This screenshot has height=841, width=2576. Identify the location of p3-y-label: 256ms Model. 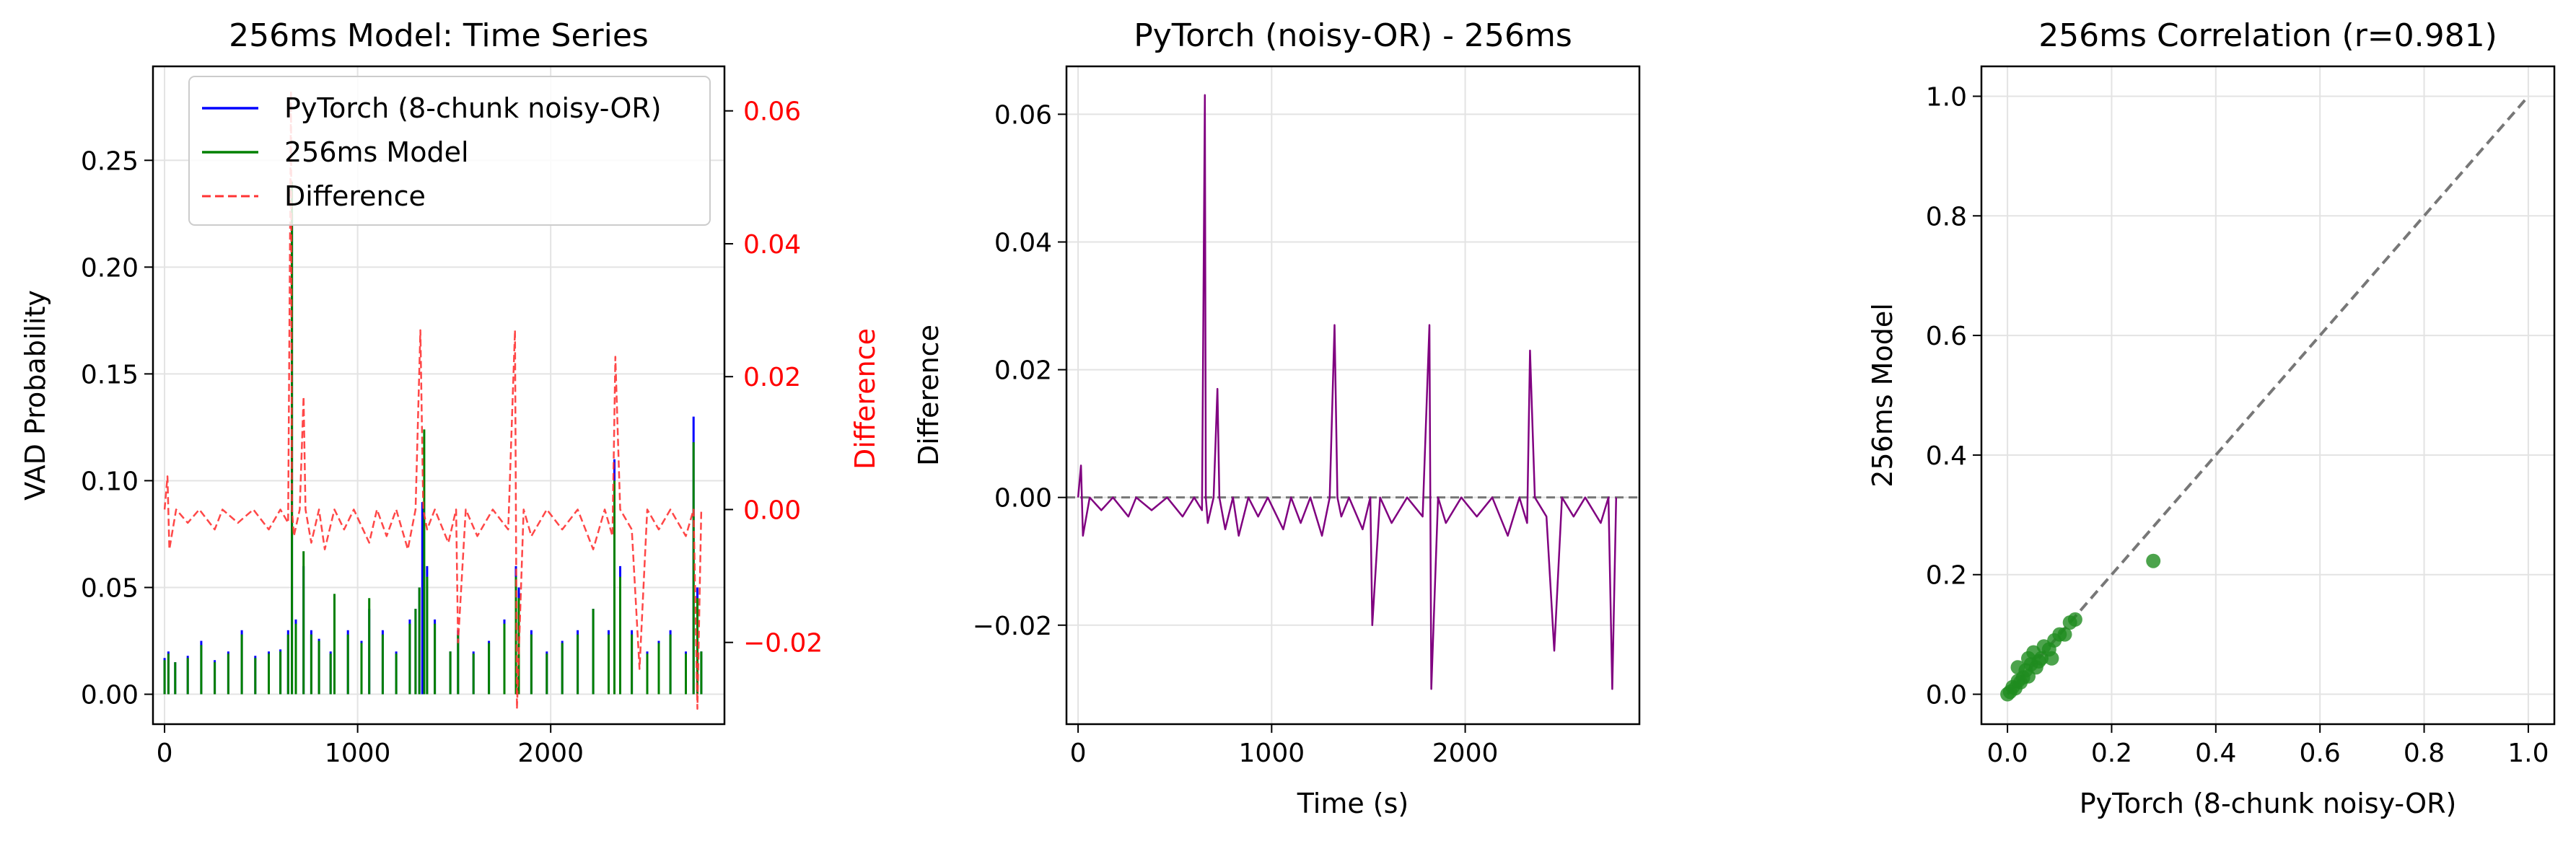
(1882, 395).